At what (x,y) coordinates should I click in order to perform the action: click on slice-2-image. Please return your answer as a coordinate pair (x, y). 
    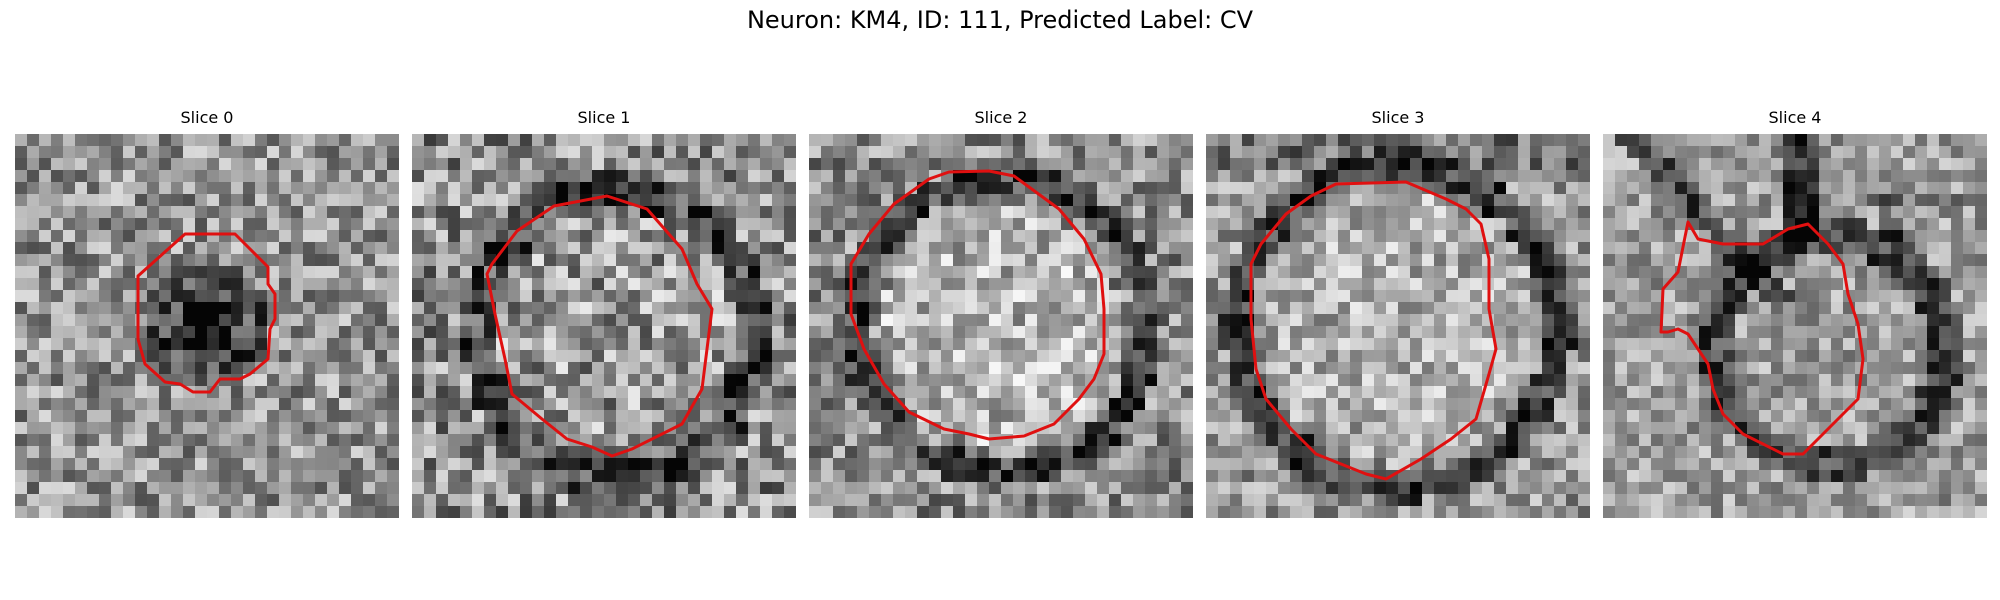
    Looking at the image, I should click on (1001, 326).